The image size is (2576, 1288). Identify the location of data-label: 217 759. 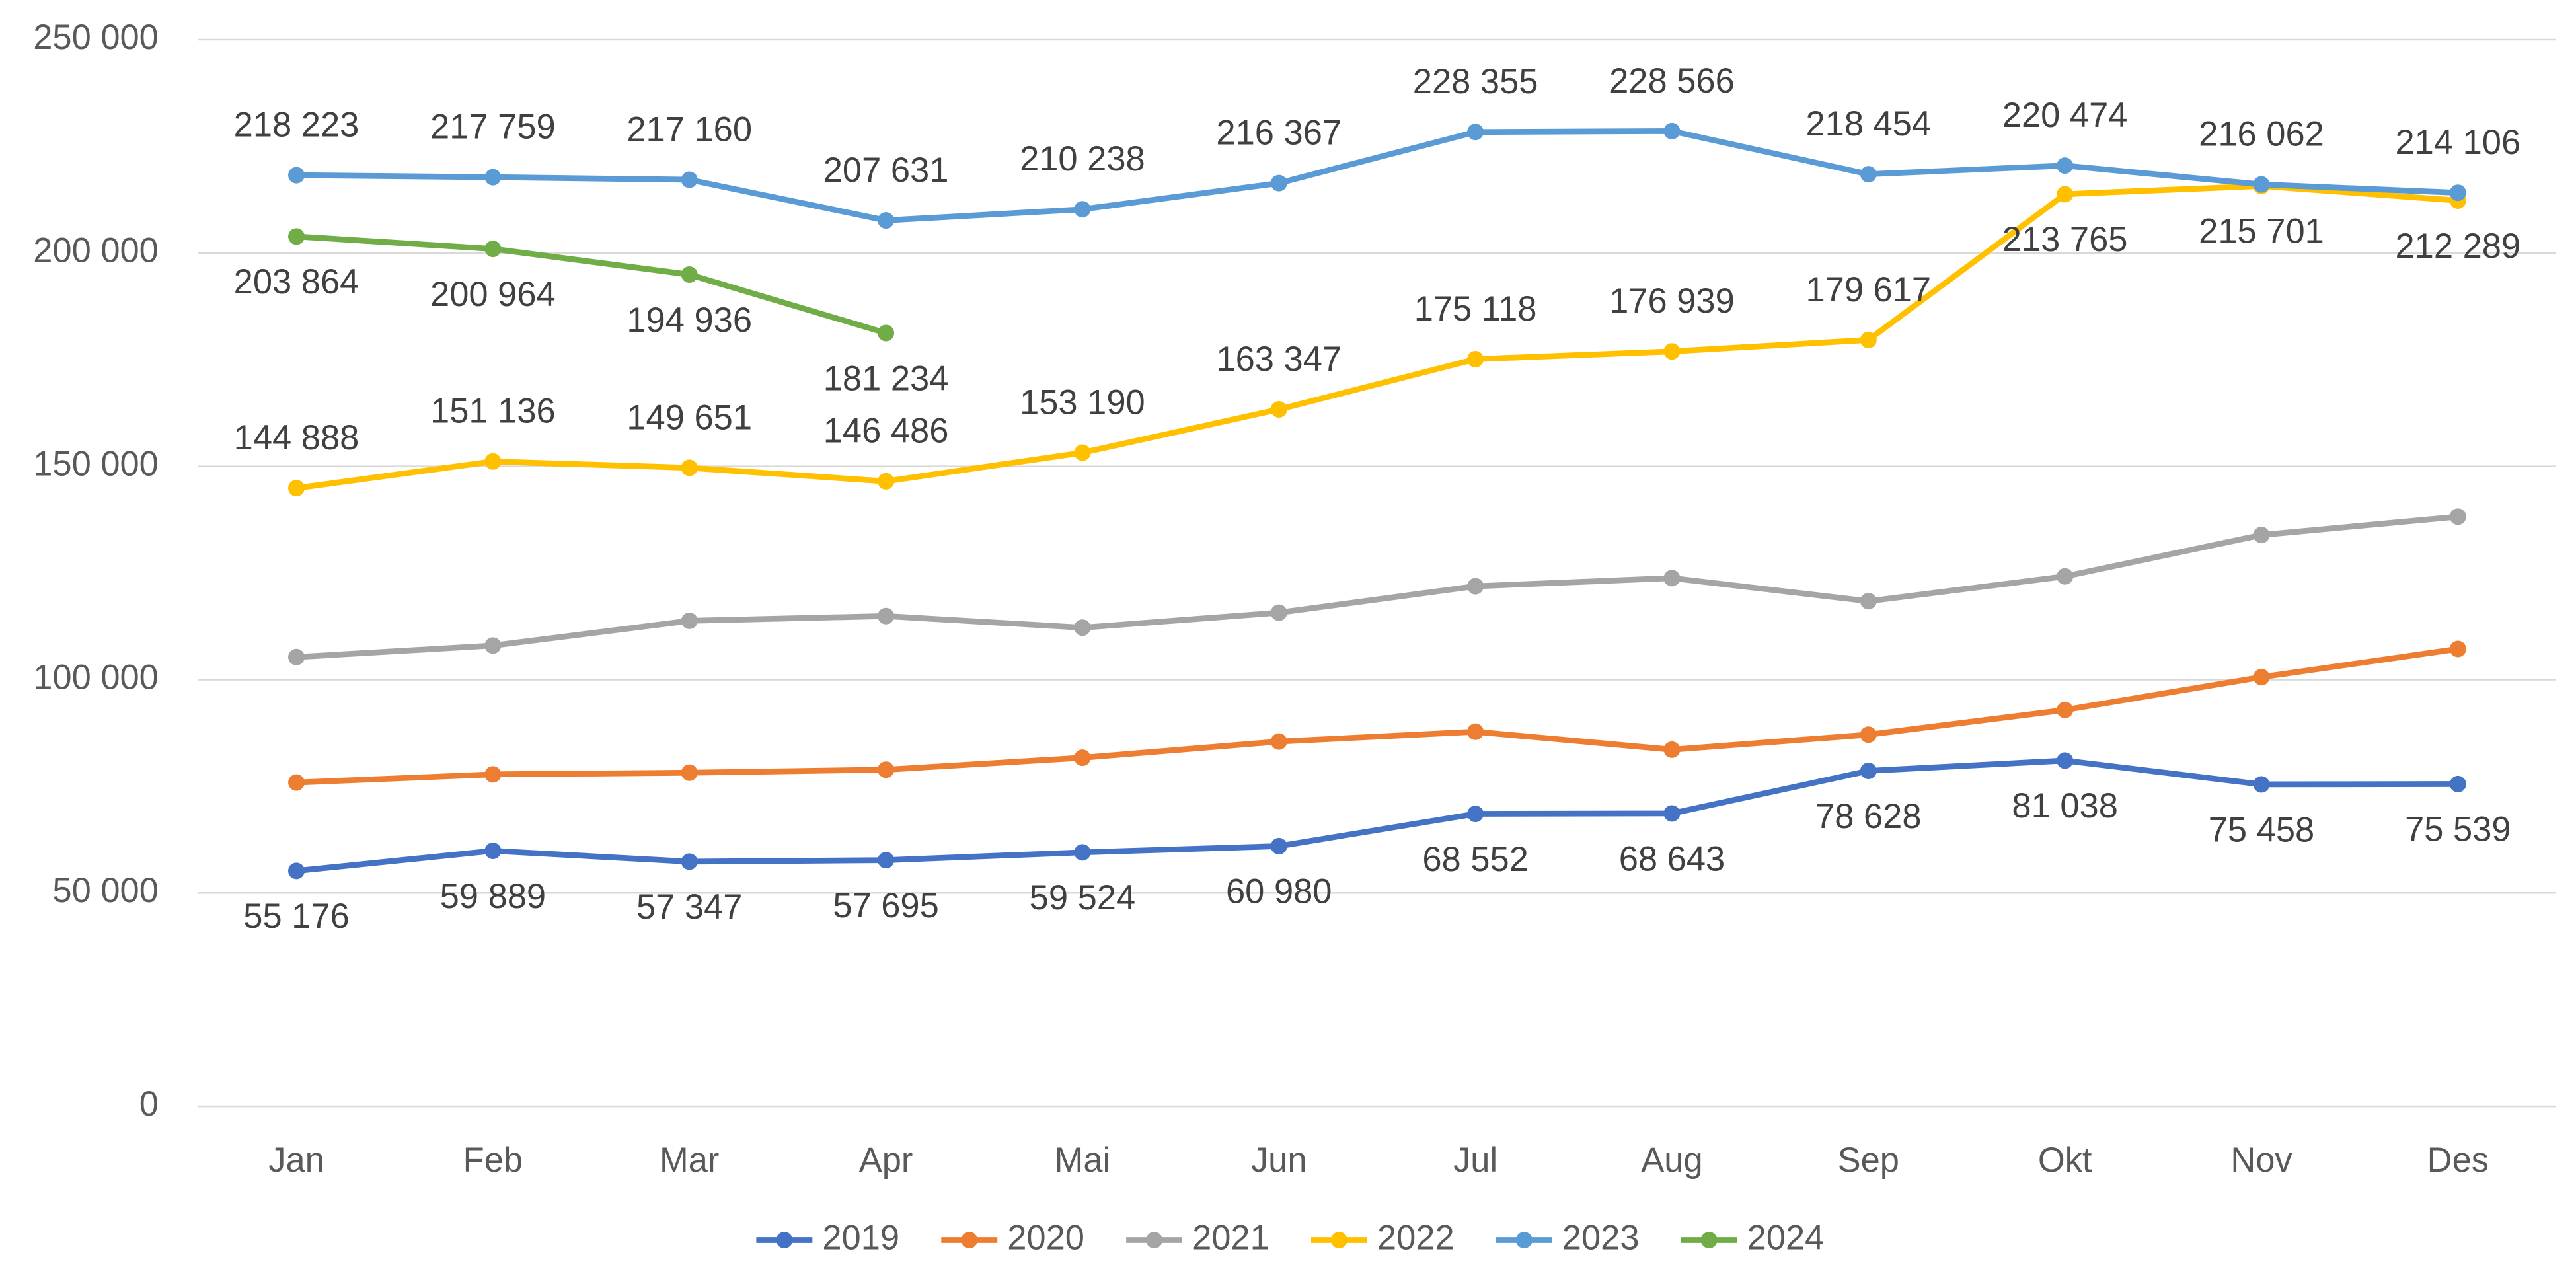
(493, 128).